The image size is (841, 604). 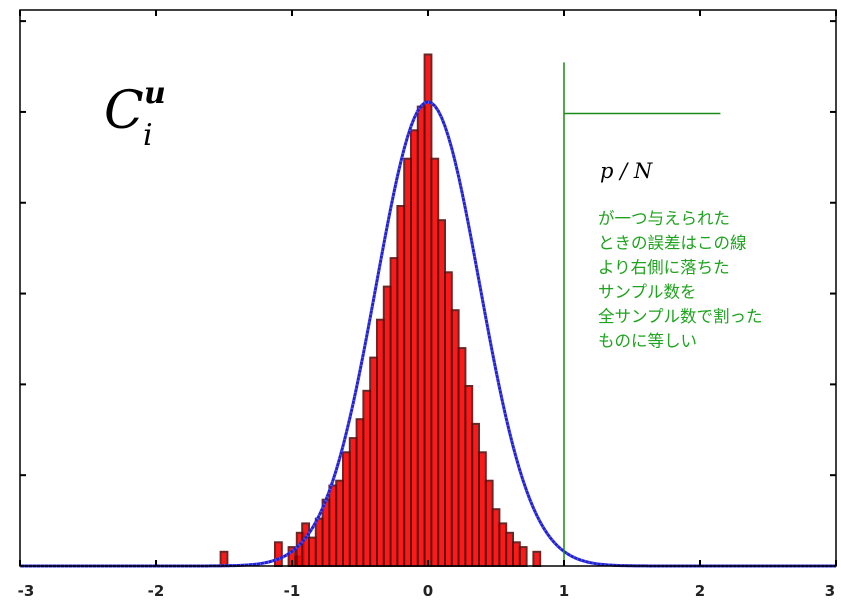 What do you see at coordinates (680, 316) in the screenshot?
I see `note-line: 全サンプル数で割った` at bounding box center [680, 316].